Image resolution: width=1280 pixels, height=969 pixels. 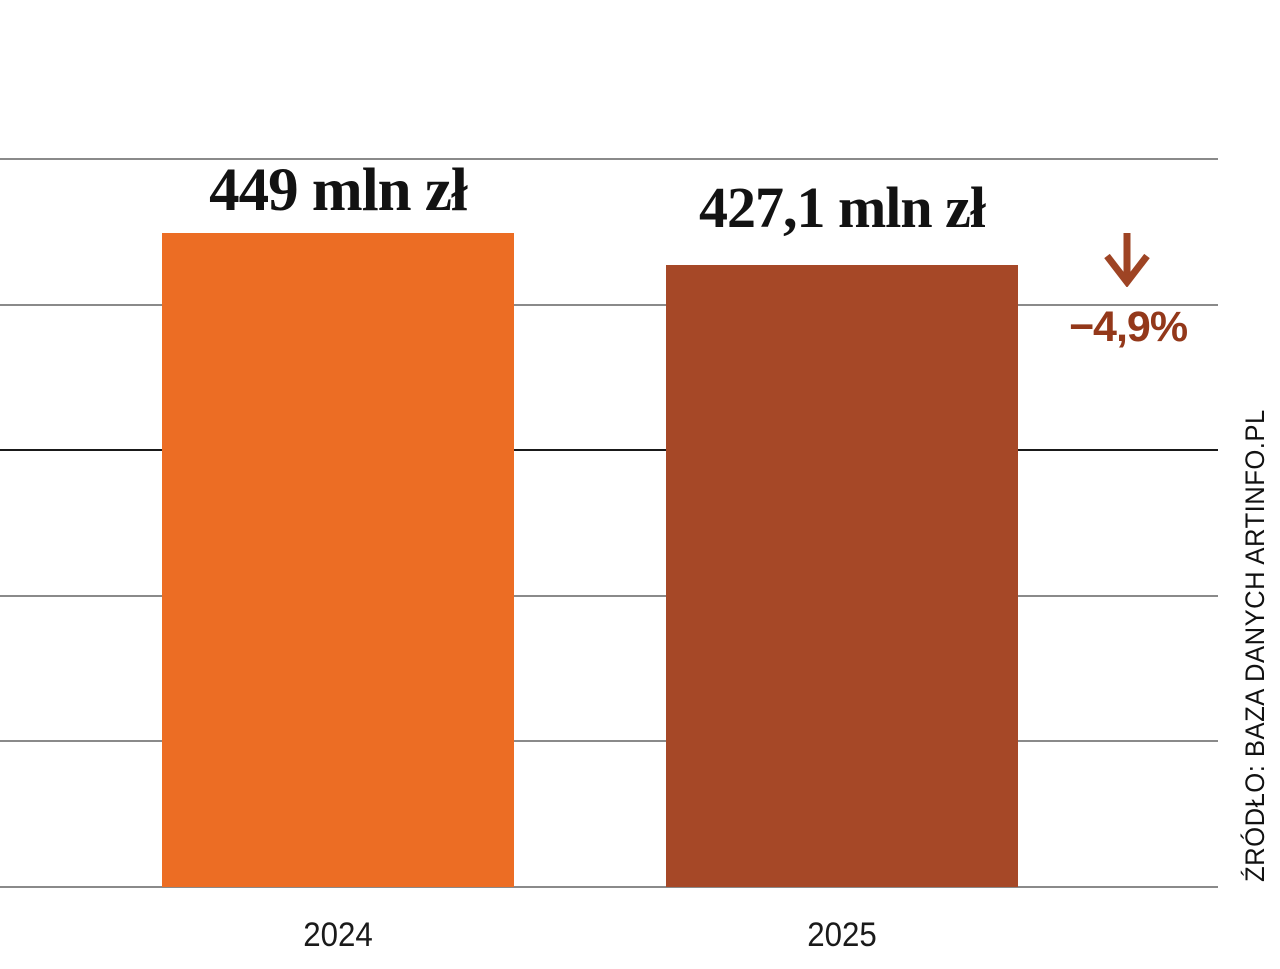 What do you see at coordinates (338, 935) in the screenshot?
I see `x-axis-label-2024: 2024` at bounding box center [338, 935].